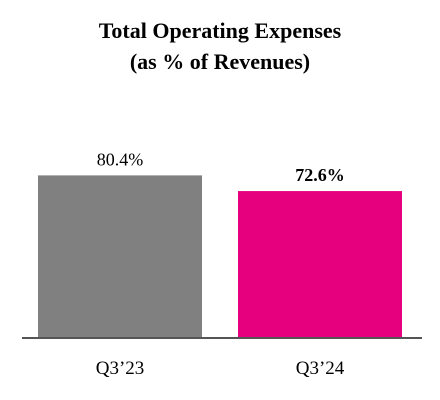 The height and width of the screenshot is (400, 440). Describe the element at coordinates (120, 159) in the screenshot. I see `value-label-1: 80.4%` at that location.